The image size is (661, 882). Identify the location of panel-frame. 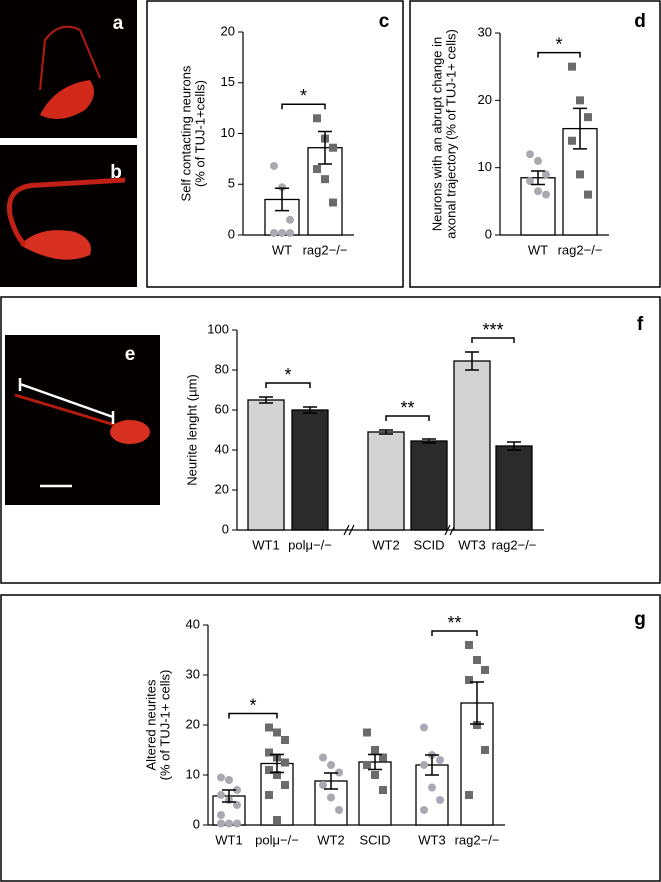
(535, 144).